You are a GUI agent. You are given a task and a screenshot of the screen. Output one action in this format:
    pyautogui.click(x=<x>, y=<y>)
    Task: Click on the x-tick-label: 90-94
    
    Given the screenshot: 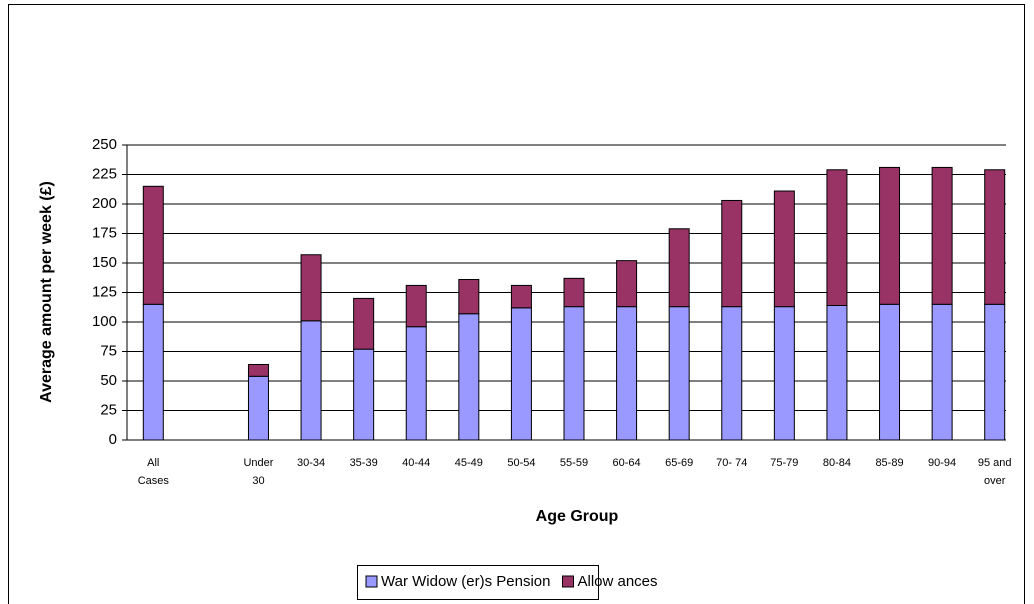 What is the action you would take?
    pyautogui.click(x=942, y=463)
    